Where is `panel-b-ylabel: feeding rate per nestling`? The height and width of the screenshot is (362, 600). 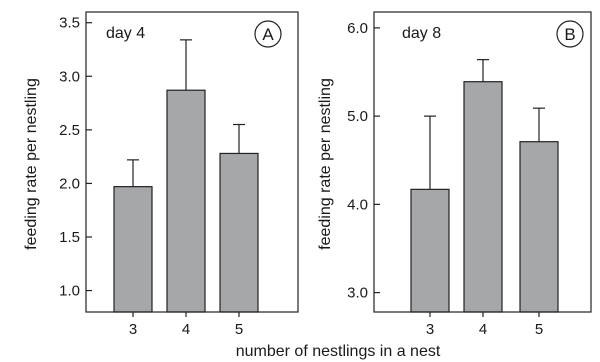
panel-b-ylabel: feeding rate per nestling is located at coordinates (325, 164).